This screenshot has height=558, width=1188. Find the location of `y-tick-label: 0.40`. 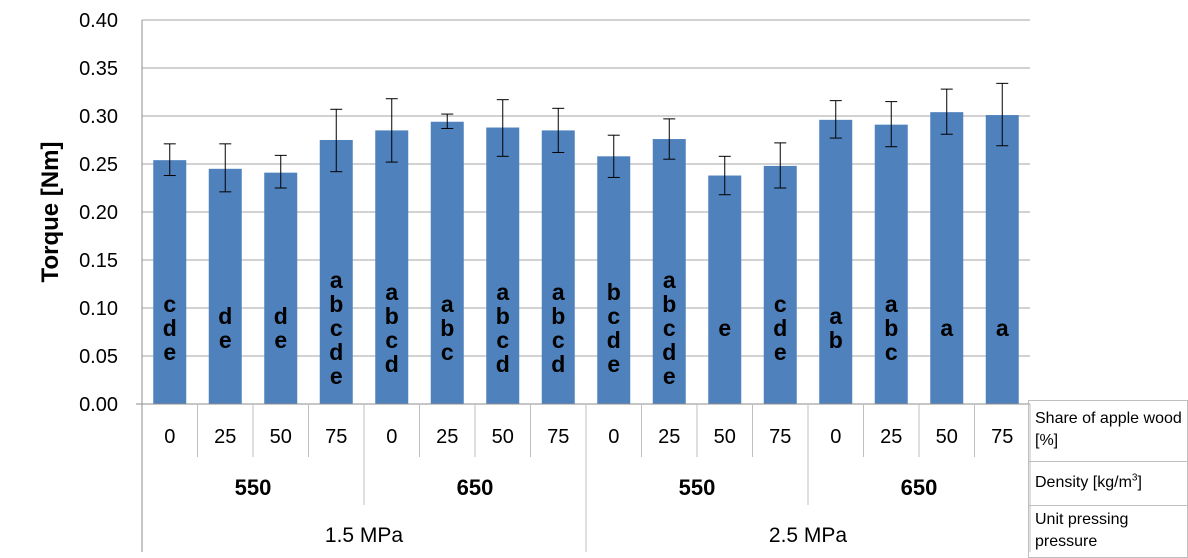

y-tick-label: 0.40 is located at coordinates (98, 21).